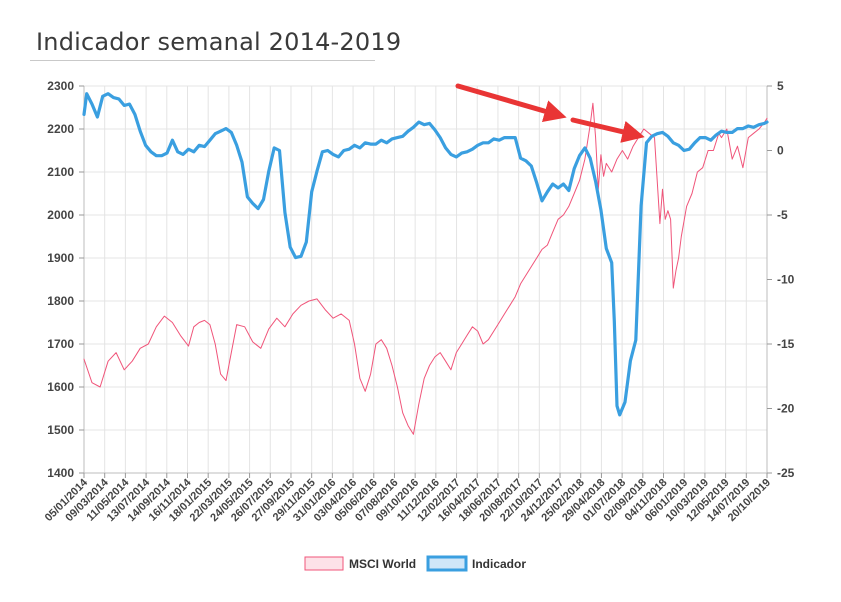 The width and height of the screenshot is (841, 602). Describe the element at coordinates (60, 387) in the screenshot. I see `left-tick-label: 1600` at that location.